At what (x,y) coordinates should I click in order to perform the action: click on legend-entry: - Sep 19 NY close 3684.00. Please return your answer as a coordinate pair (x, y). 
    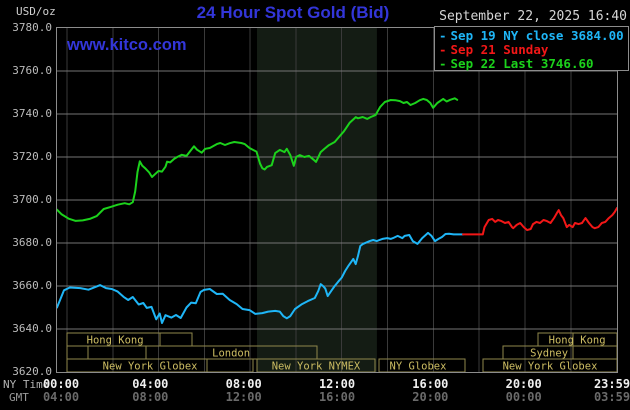
    Looking at the image, I should click on (531, 36).